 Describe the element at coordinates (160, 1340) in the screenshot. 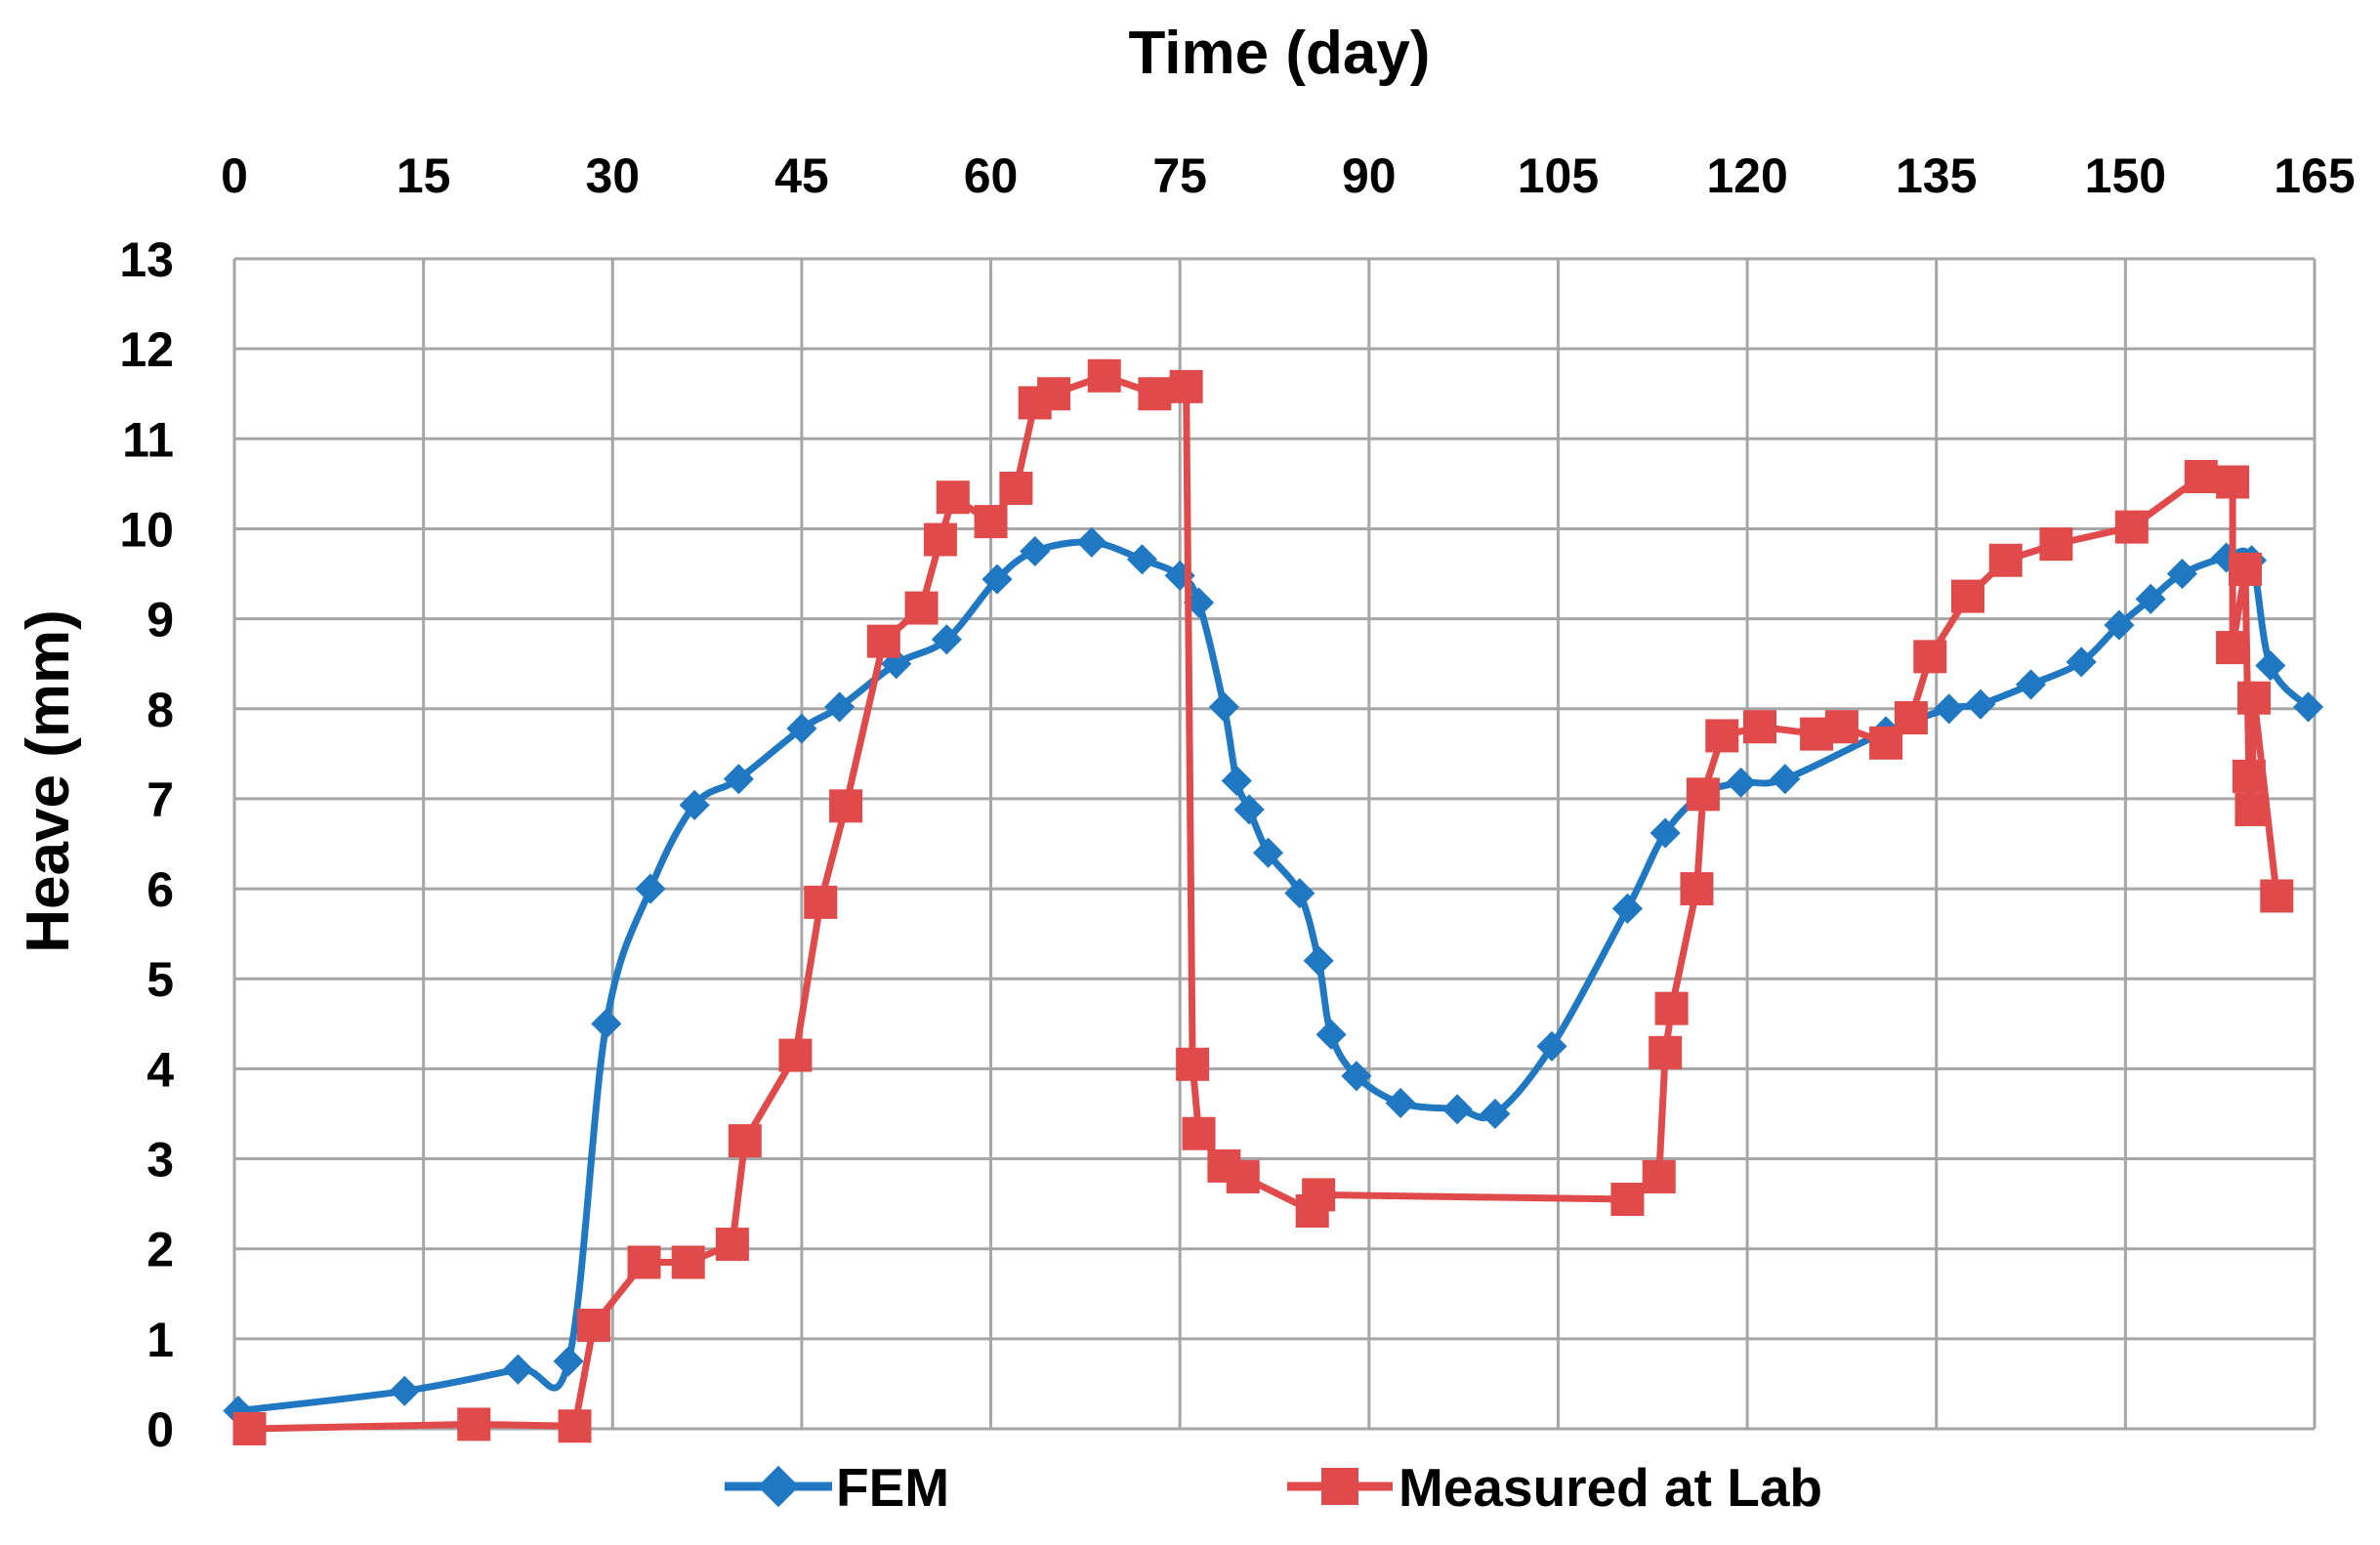

I see `y-tick-label-1: 1` at that location.